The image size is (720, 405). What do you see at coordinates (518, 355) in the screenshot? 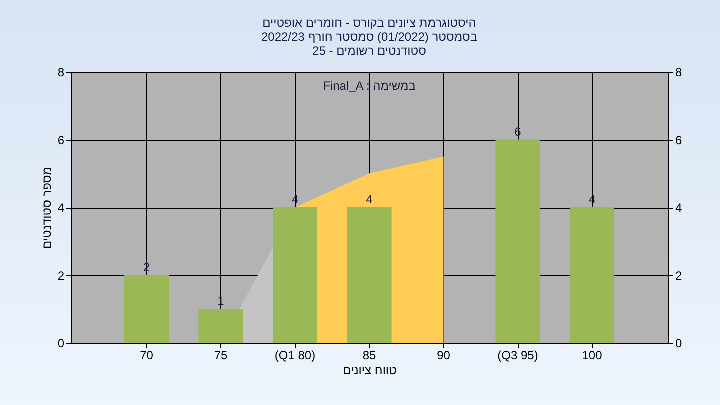
I see `x-tick-label: (Q3 95)` at bounding box center [518, 355].